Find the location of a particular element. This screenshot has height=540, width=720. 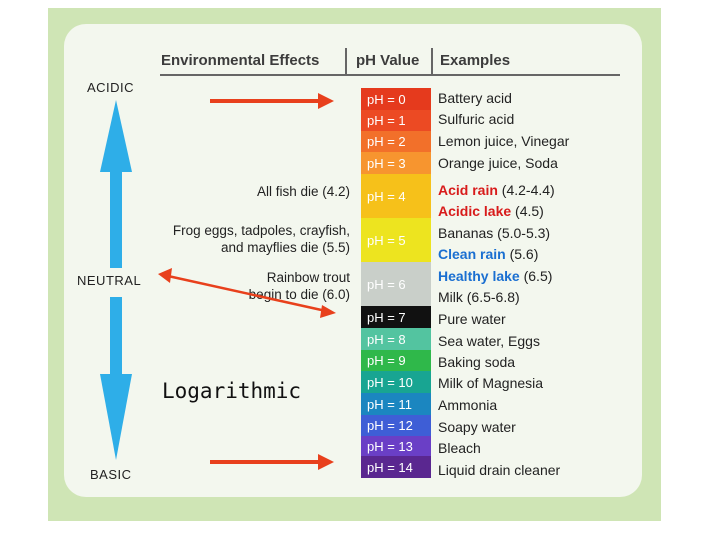

example-text: (4.2-4.4) is located at coordinates (526, 190).